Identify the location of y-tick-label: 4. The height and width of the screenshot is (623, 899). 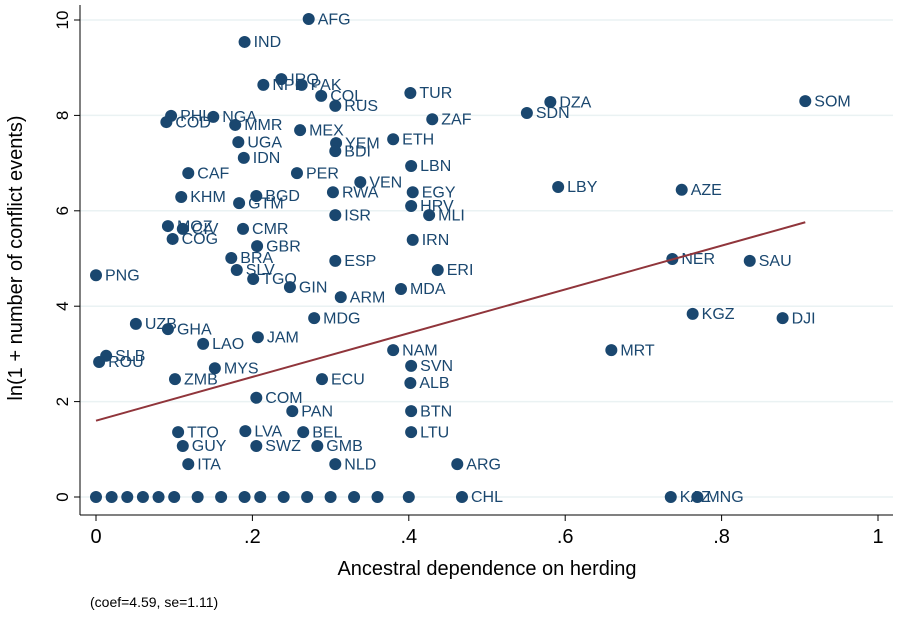
(62, 305).